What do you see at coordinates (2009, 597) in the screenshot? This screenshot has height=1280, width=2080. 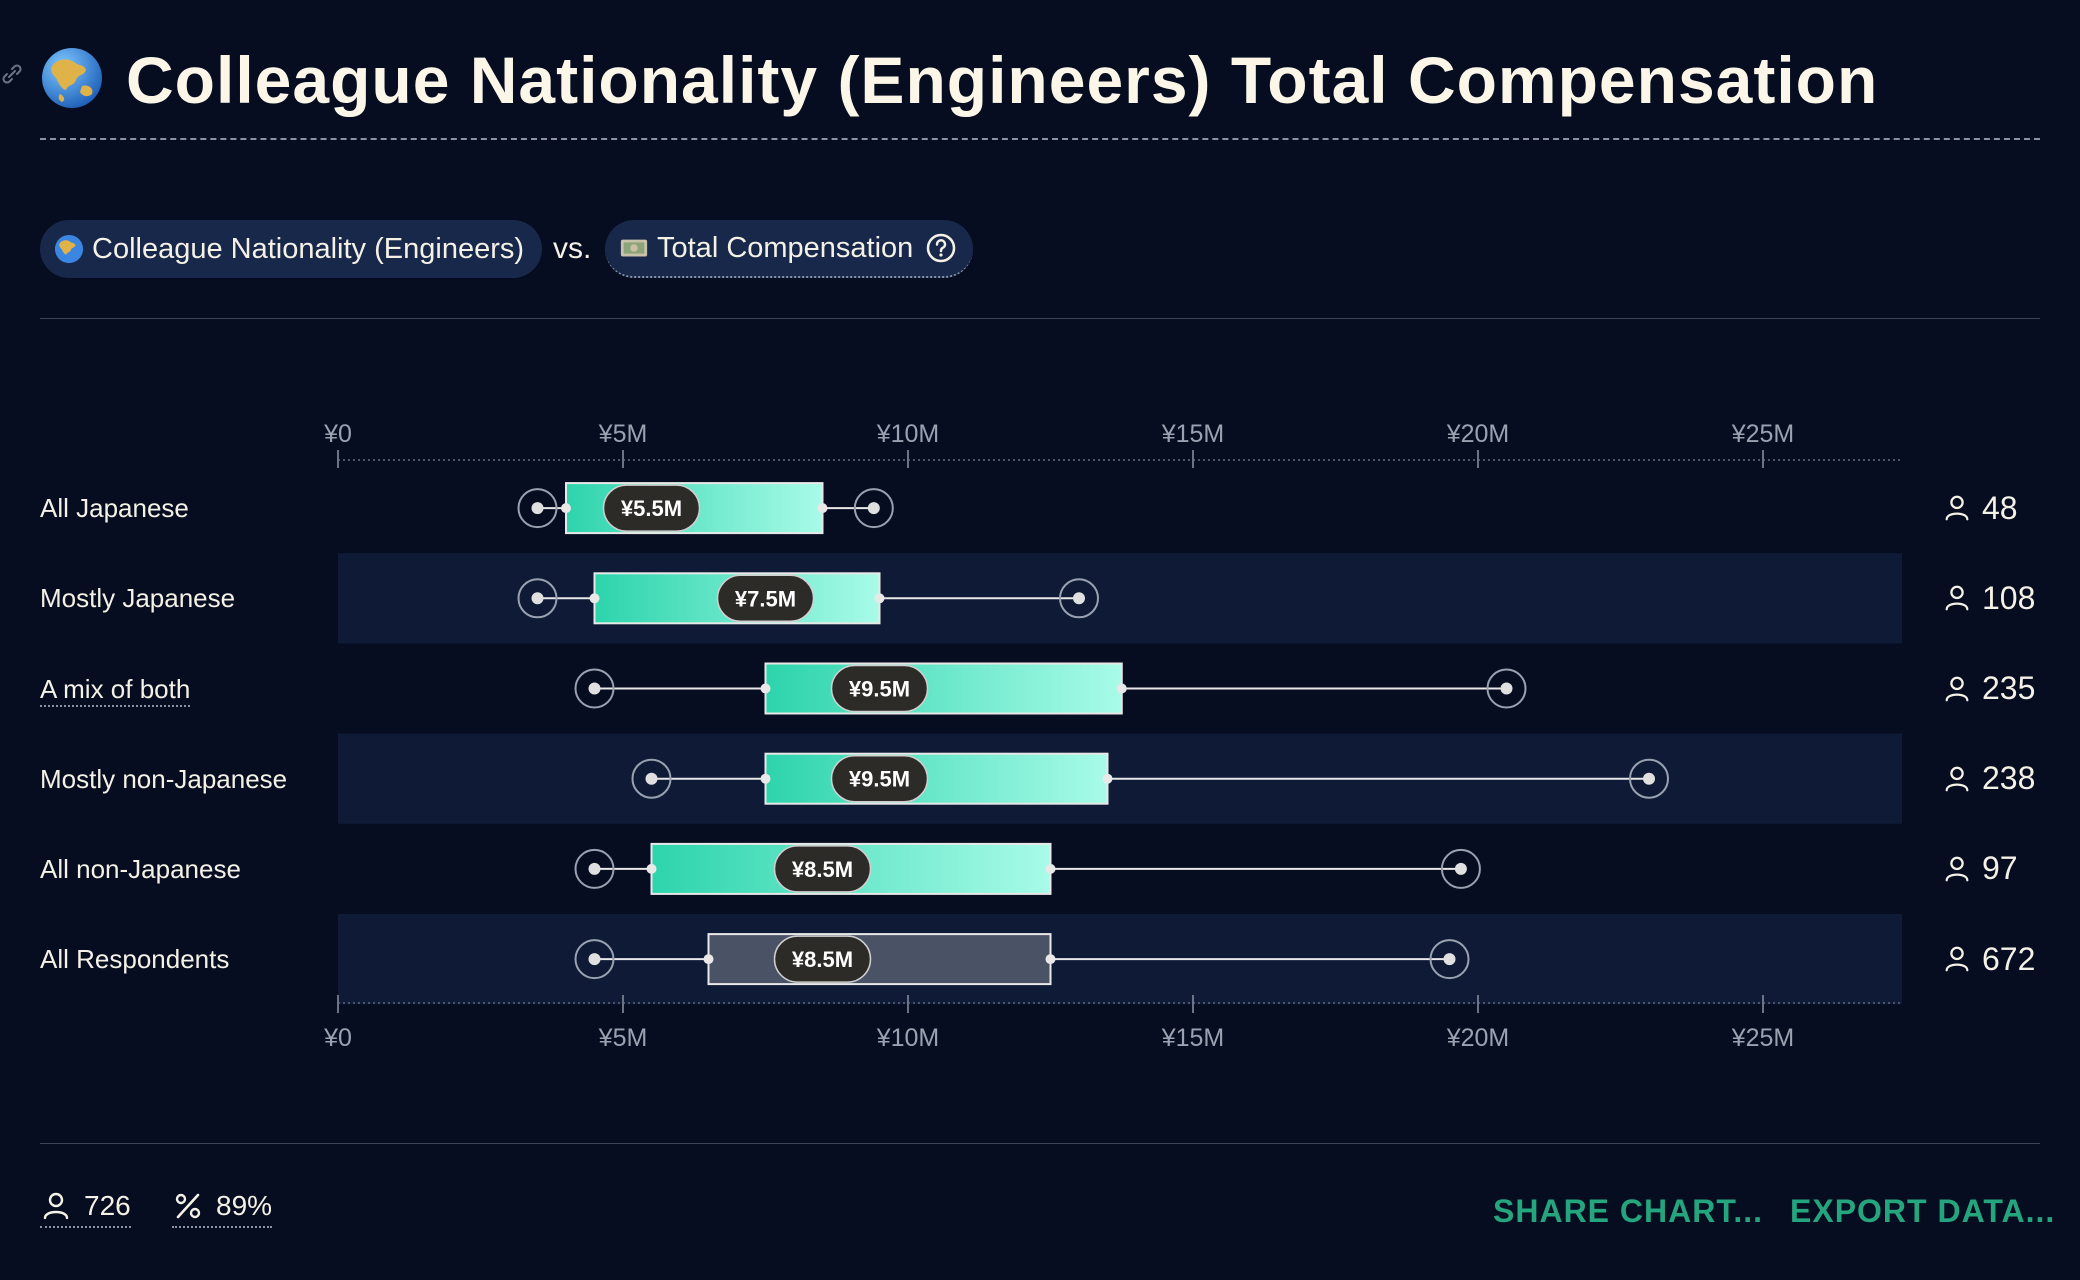 I see `row-count-value: 108` at bounding box center [2009, 597].